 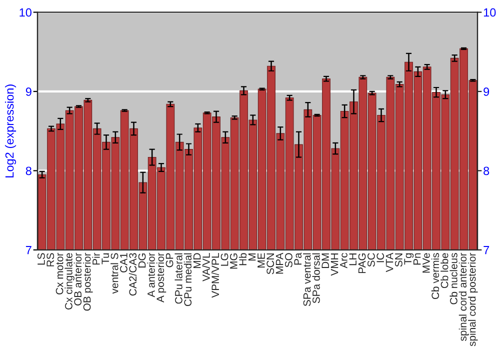 What do you see at coordinates (206, 267) in the screenshot?
I see `x-tick-label: VA/VL` at bounding box center [206, 267].